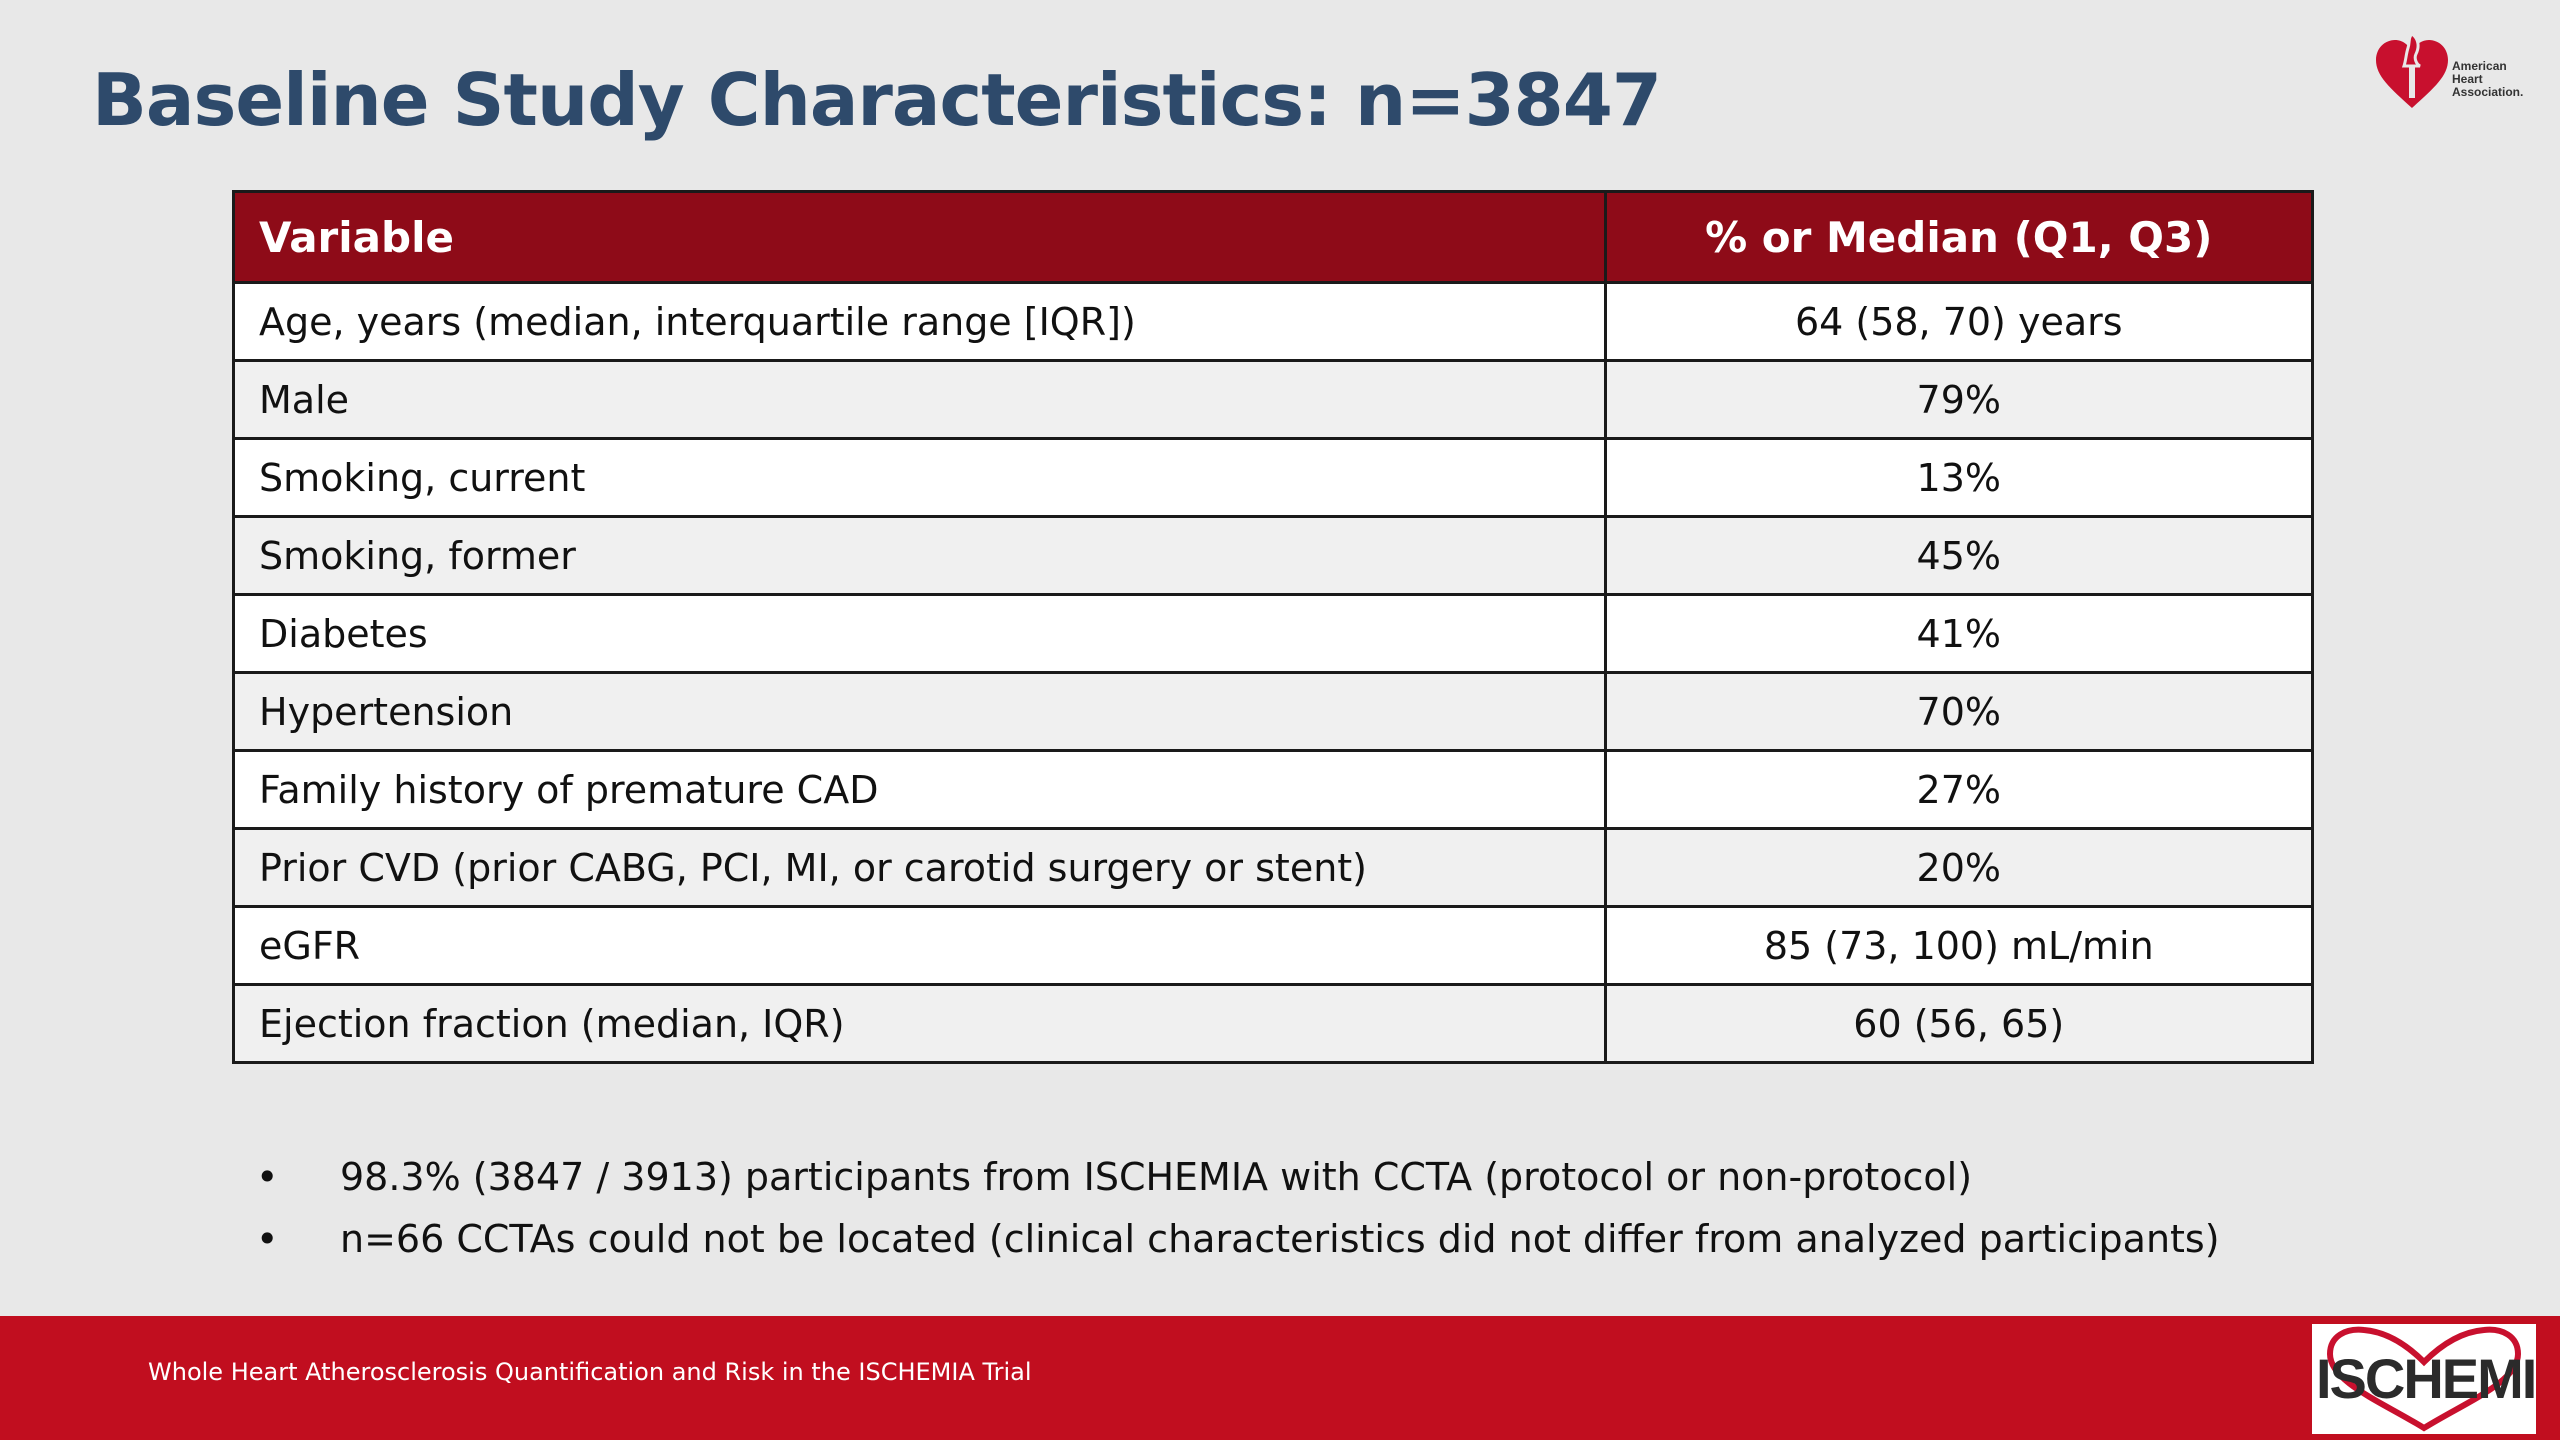 The image size is (2560, 1440). Describe the element at coordinates (921, 946) in the screenshot. I see `variable-cell: eGFR` at that location.